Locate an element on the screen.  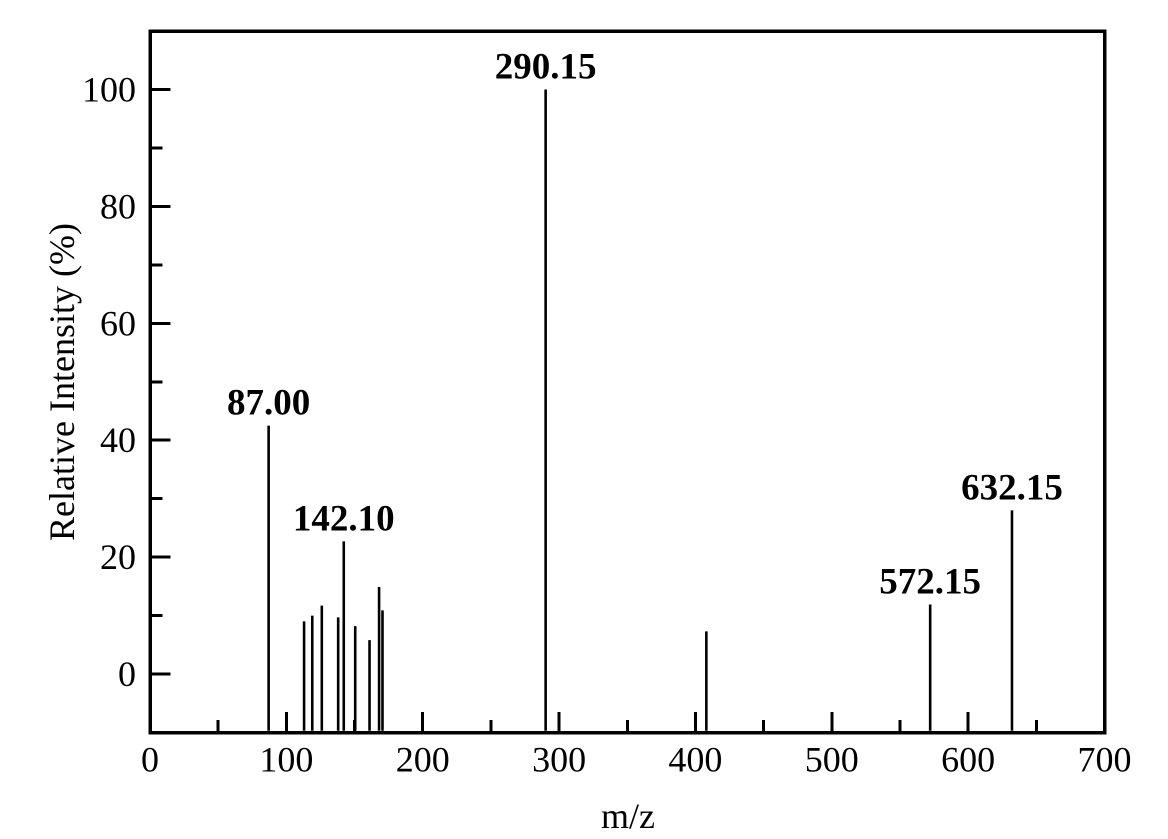
y-tick-label: 40 is located at coordinates (118, 440).